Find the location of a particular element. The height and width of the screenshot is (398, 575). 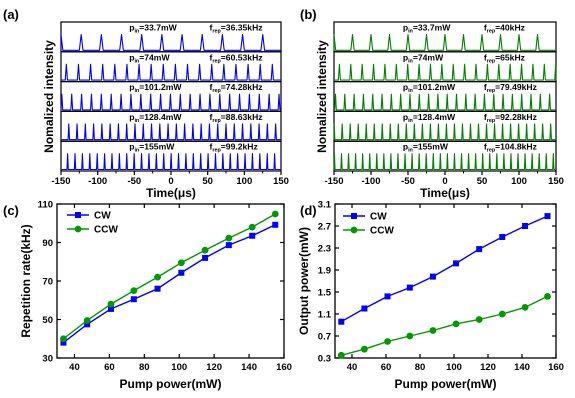

x-tick-label-5: 50 is located at coordinates (207, 181).